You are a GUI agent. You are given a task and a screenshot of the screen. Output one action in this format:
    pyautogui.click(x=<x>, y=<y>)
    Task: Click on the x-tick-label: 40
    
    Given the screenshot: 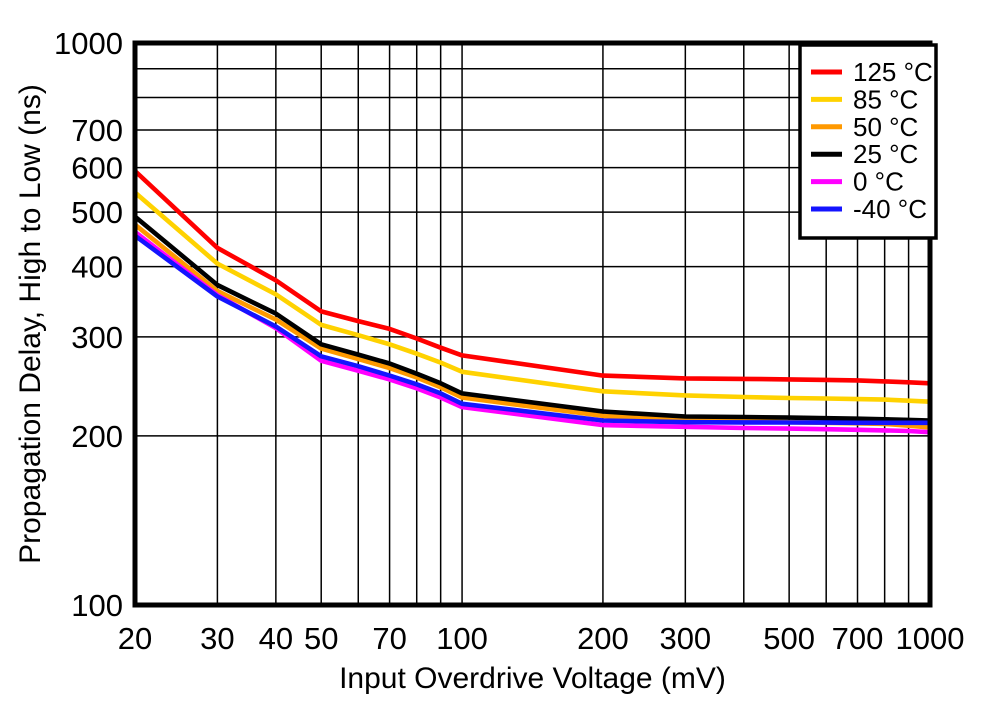 What is the action you would take?
    pyautogui.click(x=276, y=638)
    